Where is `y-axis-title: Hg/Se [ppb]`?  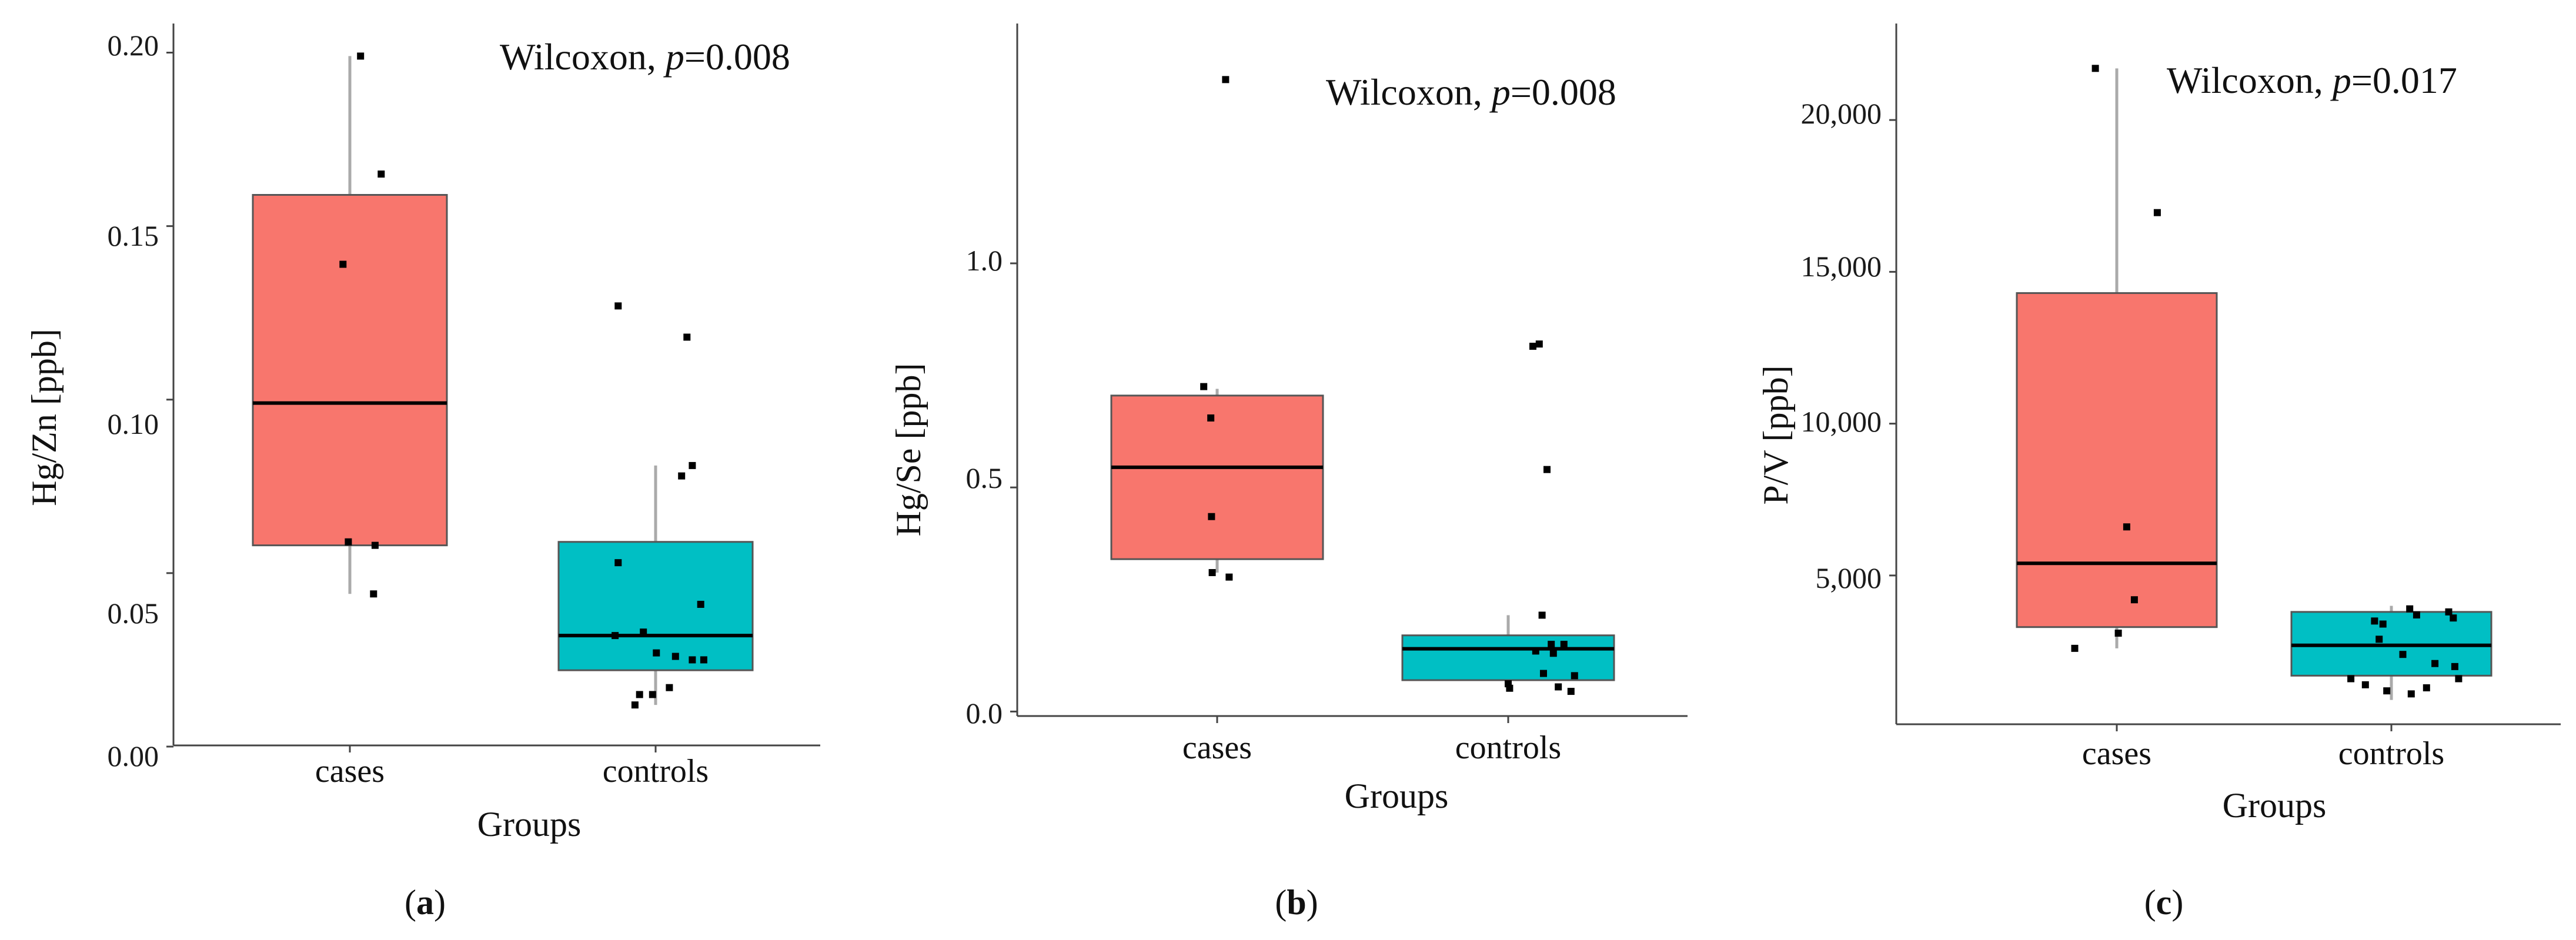 y-axis-title: Hg/Se [ppb] is located at coordinates (908, 450).